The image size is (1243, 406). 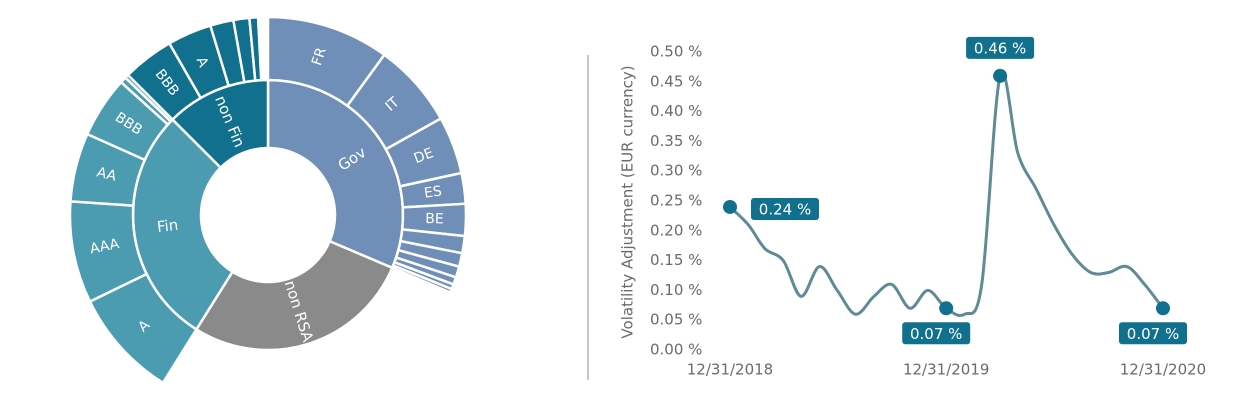 I want to click on x-tick-label: 12/31/2018, so click(x=730, y=370).